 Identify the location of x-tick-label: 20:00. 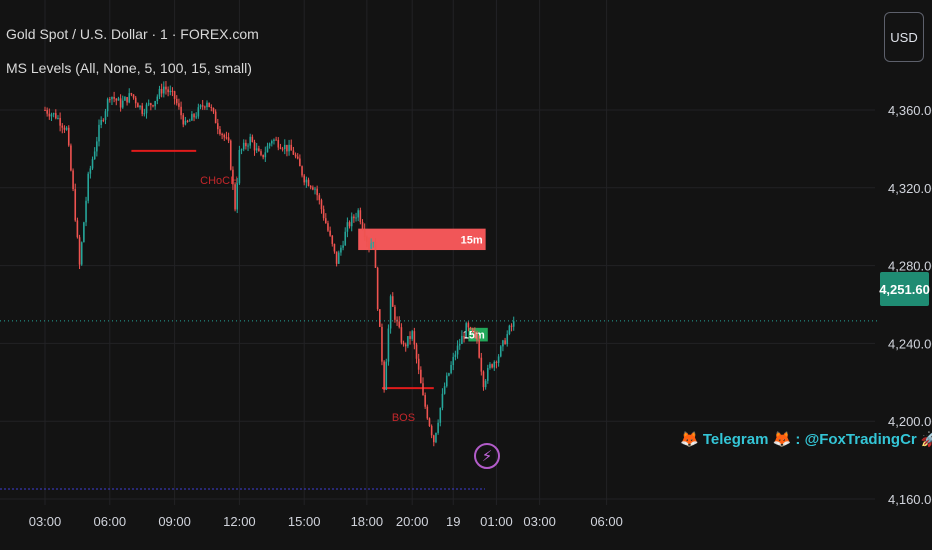
(412, 521).